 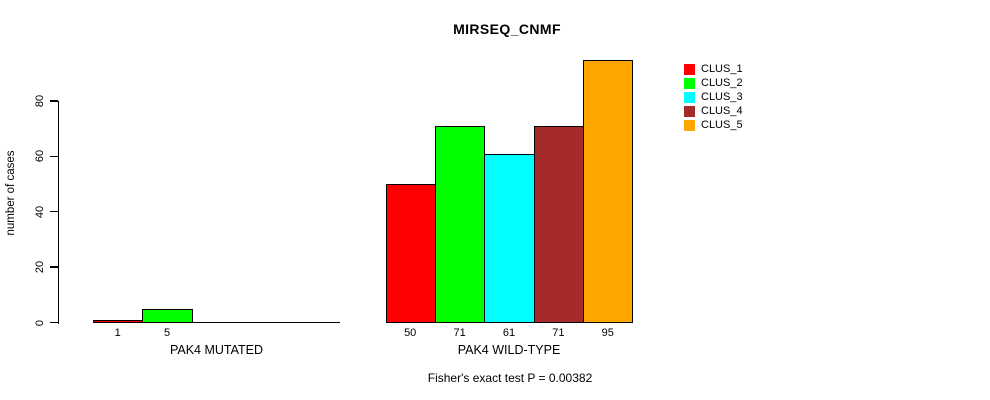 What do you see at coordinates (722, 97) in the screenshot?
I see `legend-label-clus_3: CLUS_3` at bounding box center [722, 97].